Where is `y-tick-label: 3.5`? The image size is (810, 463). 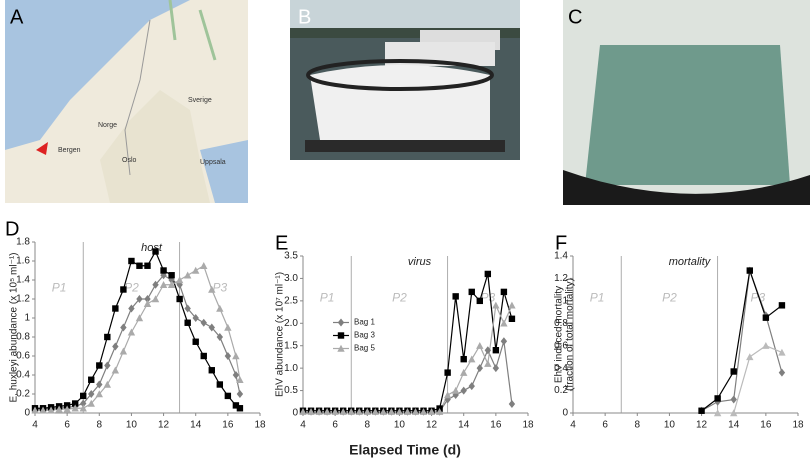 y-tick-label: 3.5 is located at coordinates (291, 256).